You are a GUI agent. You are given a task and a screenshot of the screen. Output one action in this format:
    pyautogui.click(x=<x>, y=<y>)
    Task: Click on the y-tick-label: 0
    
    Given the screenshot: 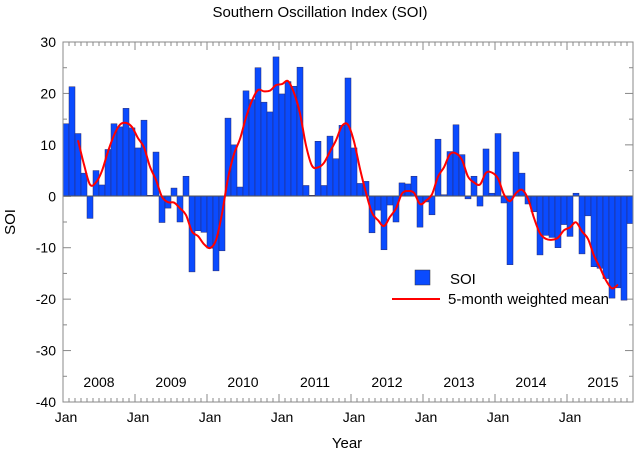 What is the action you would take?
    pyautogui.click(x=52, y=196)
    